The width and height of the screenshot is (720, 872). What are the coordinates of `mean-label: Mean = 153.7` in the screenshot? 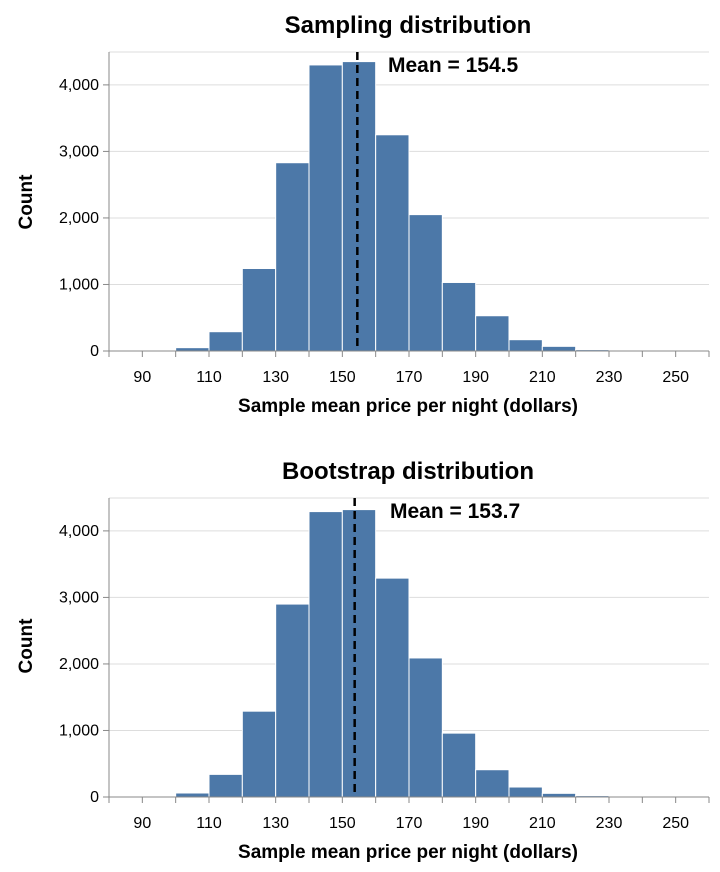 It's located at (455, 511).